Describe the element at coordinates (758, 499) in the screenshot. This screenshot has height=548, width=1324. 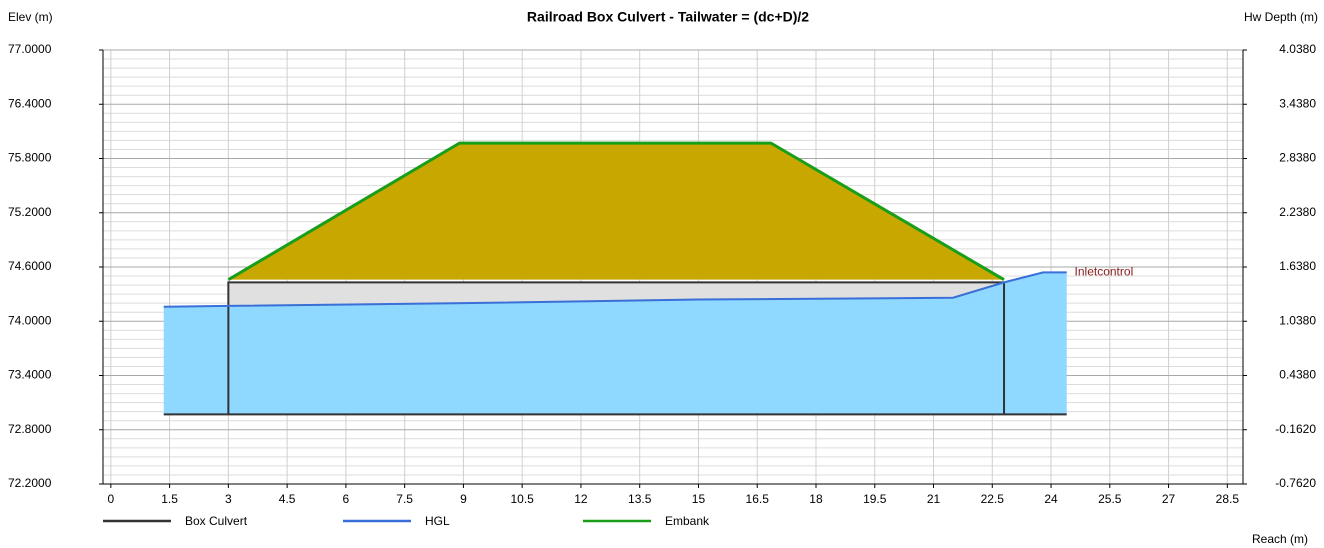
I see `x-tick-label: 16.5` at that location.